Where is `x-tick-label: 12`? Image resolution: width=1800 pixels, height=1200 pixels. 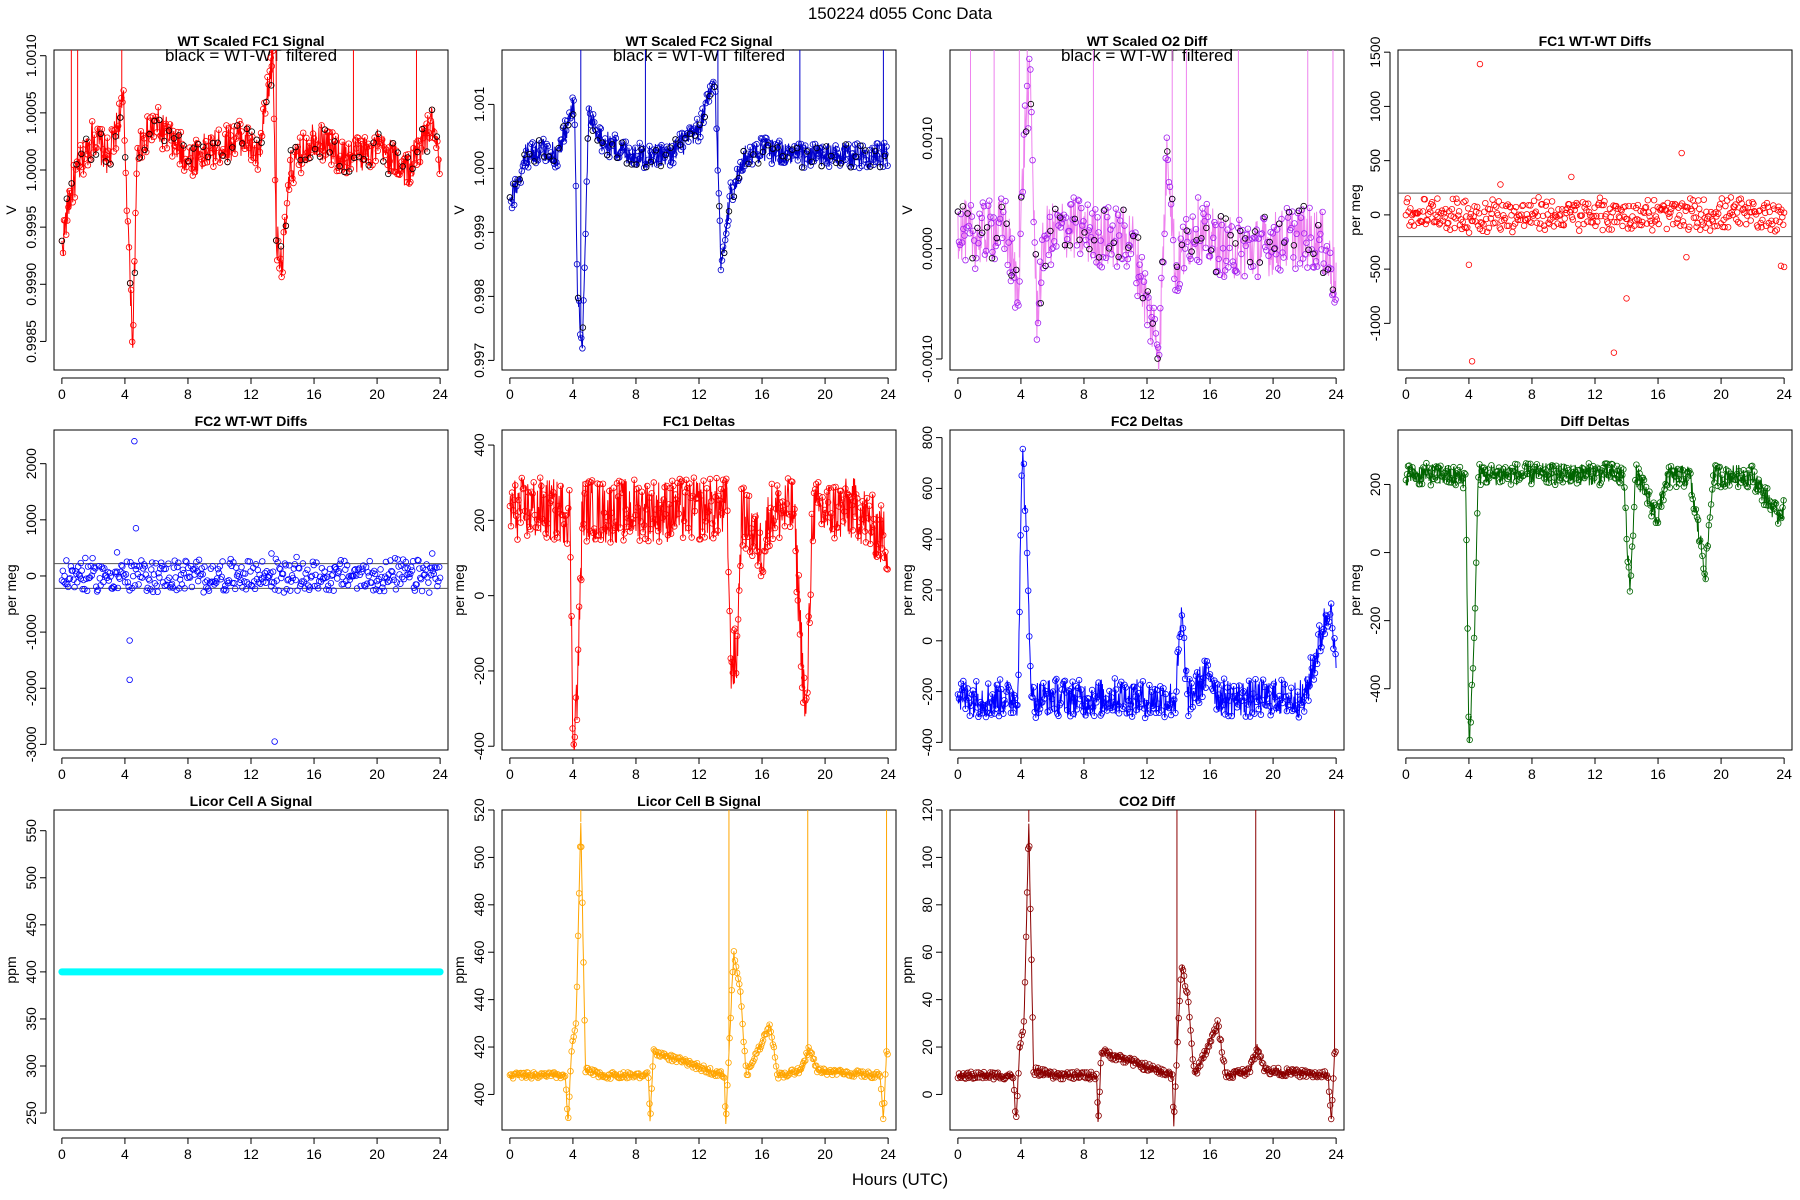
x-tick-label: 12 is located at coordinates (1147, 1154).